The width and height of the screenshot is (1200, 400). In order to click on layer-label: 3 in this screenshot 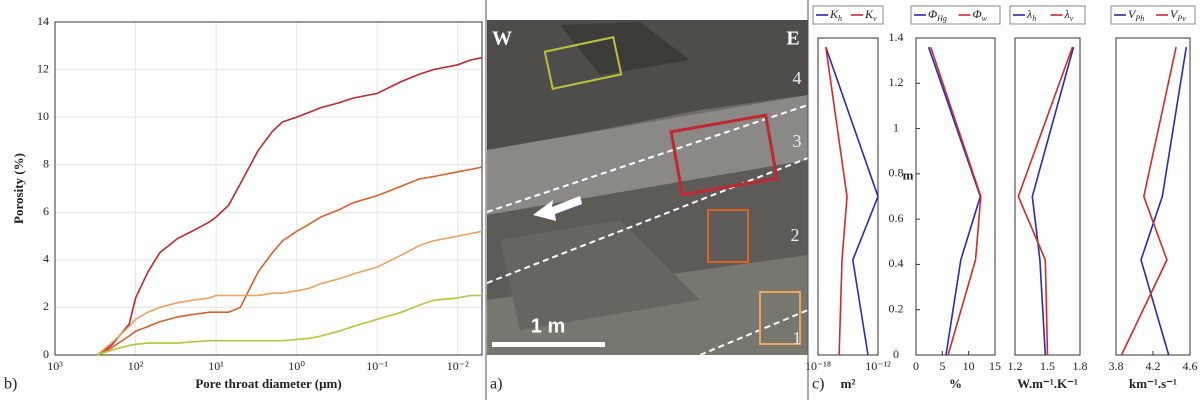, I will do `click(797, 141)`.